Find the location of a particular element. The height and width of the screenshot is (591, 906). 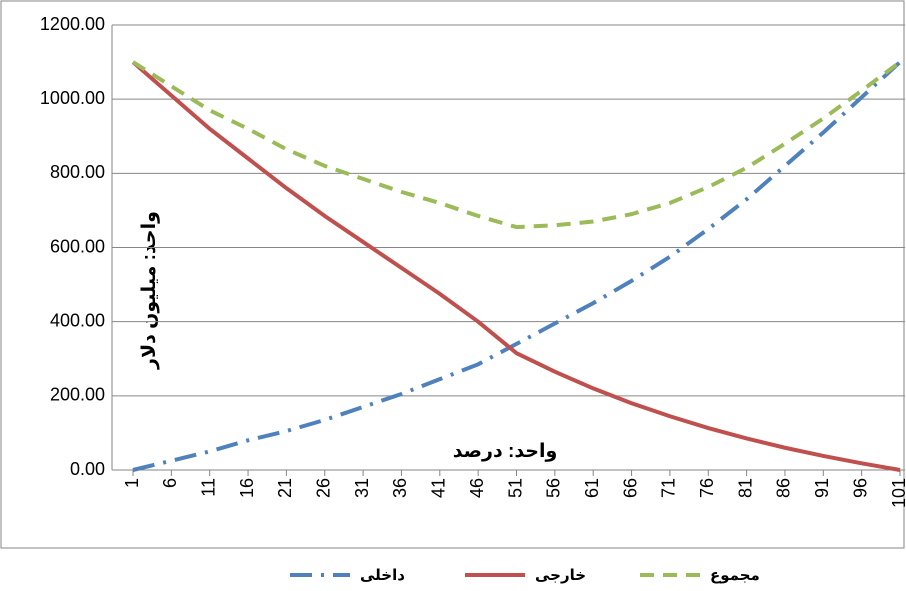

y-tick-label: 1200.00 is located at coordinates (72, 24).